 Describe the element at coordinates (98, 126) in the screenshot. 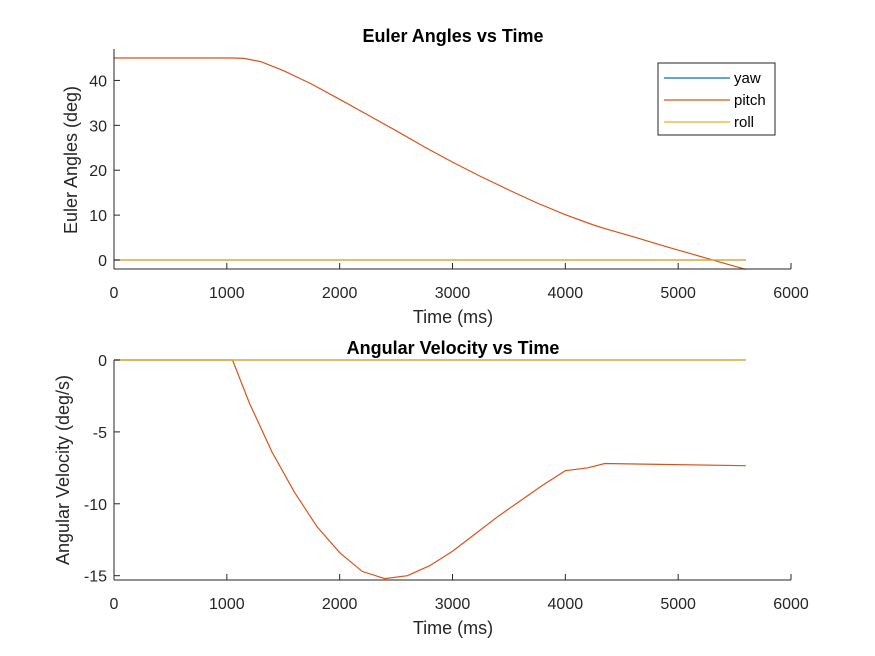

I see `y-tick-label: 30` at that location.